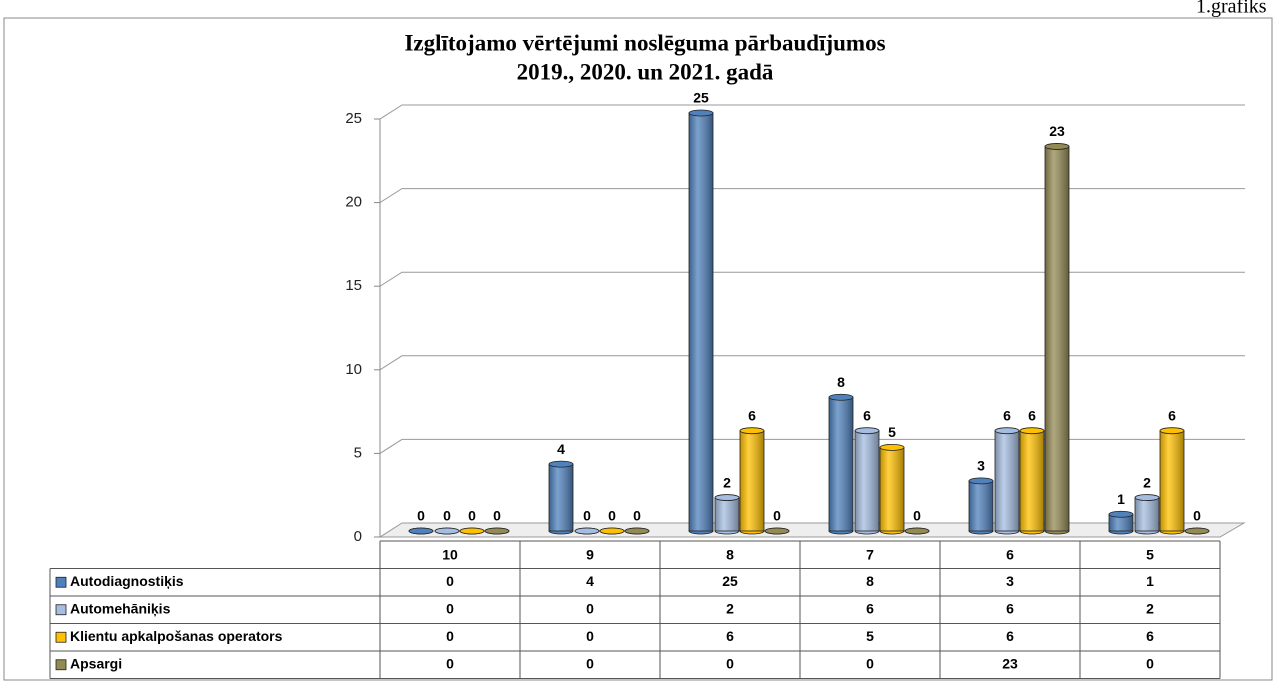 The image size is (1273, 681). Describe the element at coordinates (590, 554) in the screenshot. I see `x-tick-label: 9` at that location.